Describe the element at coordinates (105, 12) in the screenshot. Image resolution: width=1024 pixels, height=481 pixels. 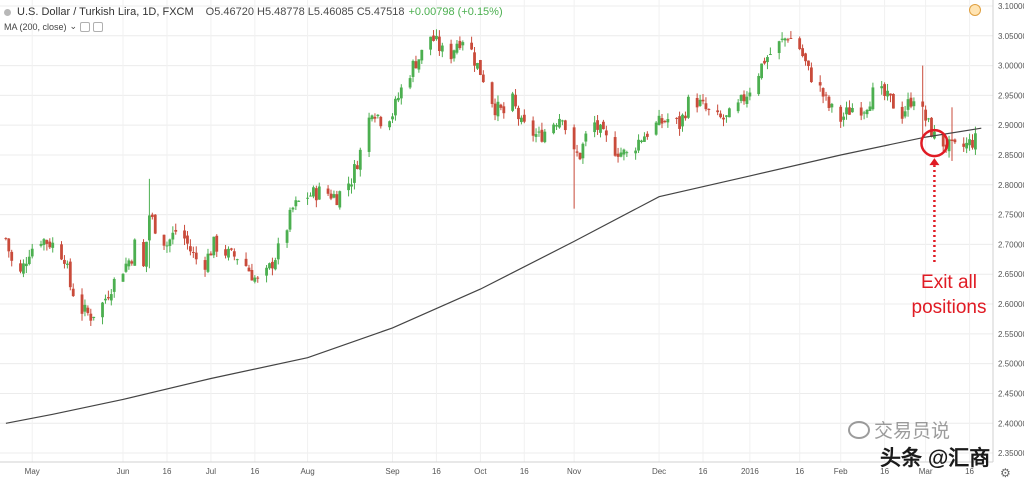
I see `symbol-title: U.S. Dollar / Turkish Lira, 1D, FXCM` at that location.